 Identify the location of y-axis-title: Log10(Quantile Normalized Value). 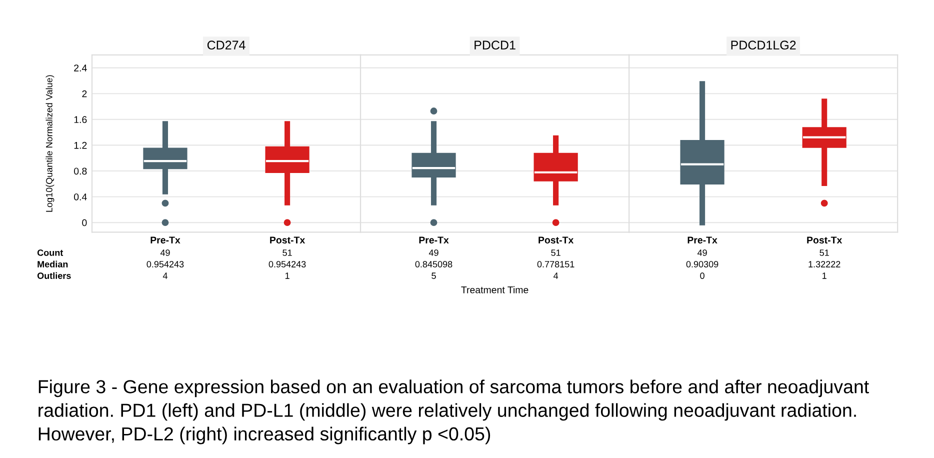
(50, 143).